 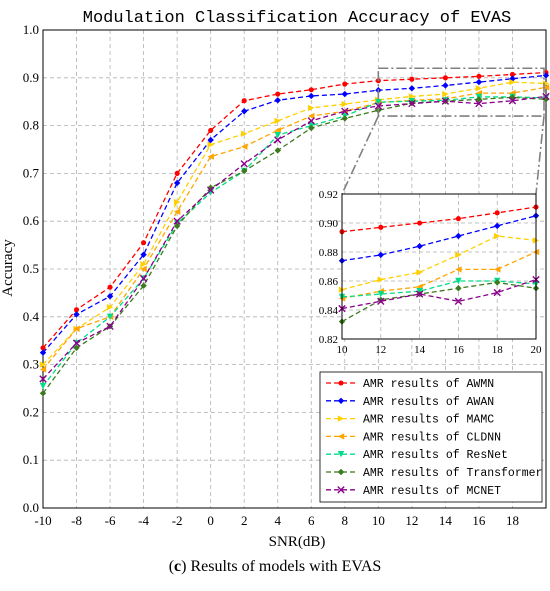 I want to click on y-tick-label: 0.6, so click(x=31, y=220).